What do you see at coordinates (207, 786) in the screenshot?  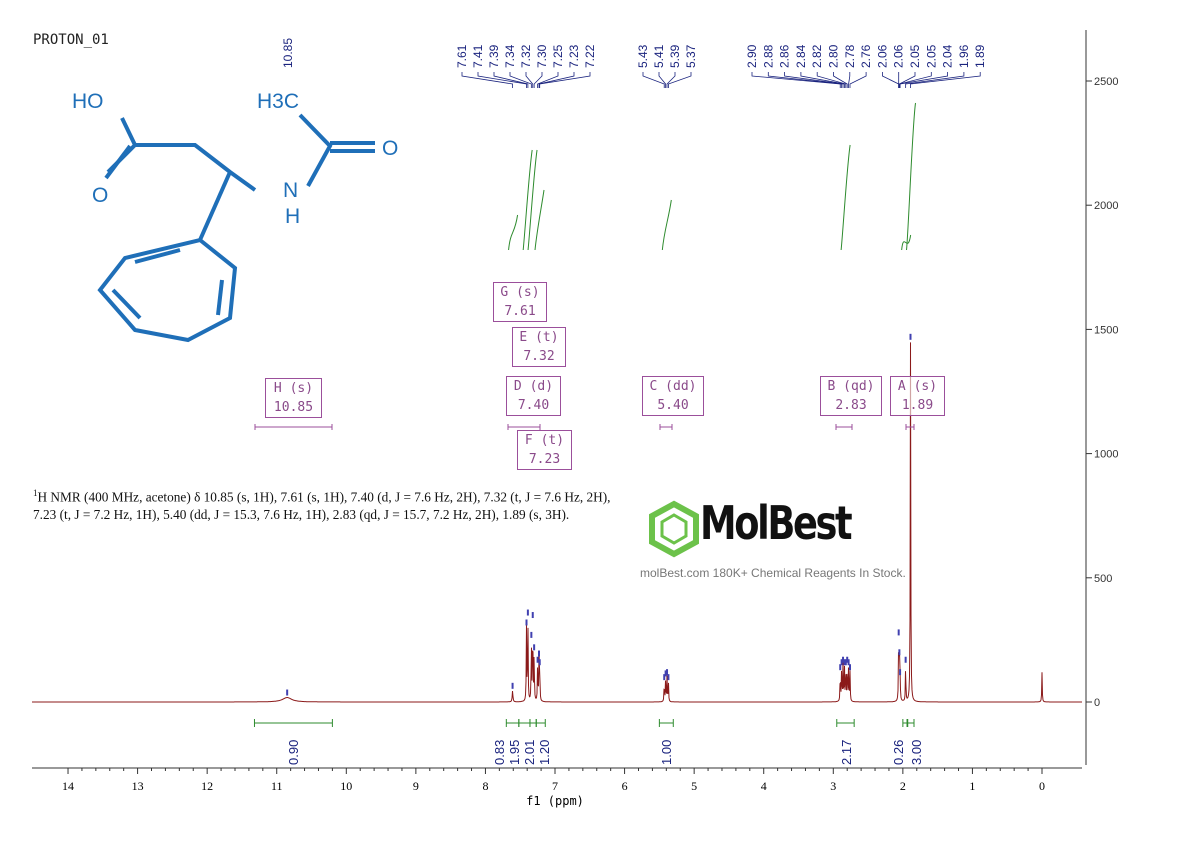 I see `x-tick-label: 12` at bounding box center [207, 786].